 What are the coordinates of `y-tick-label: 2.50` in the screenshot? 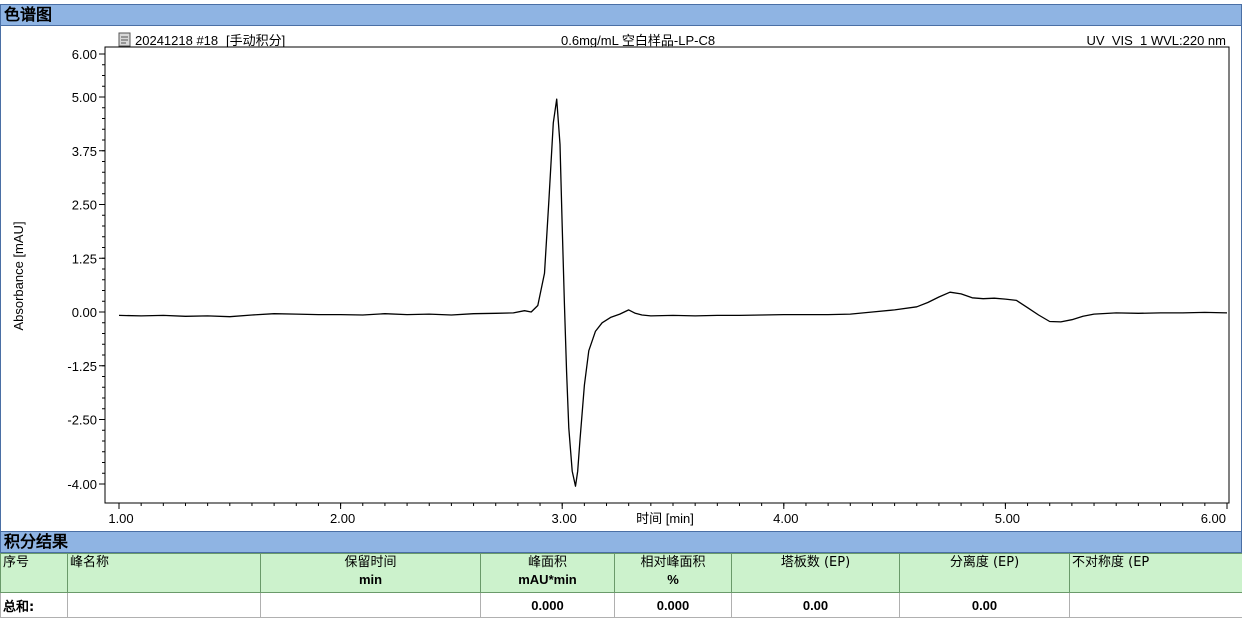 It's located at (84, 205).